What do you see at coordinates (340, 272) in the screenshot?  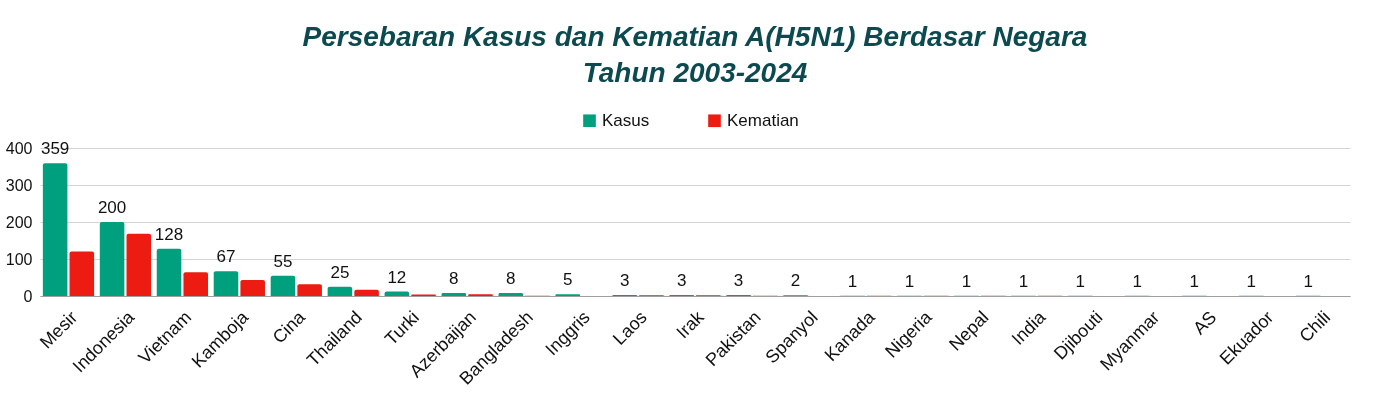 I see `data-label: 25` at bounding box center [340, 272].